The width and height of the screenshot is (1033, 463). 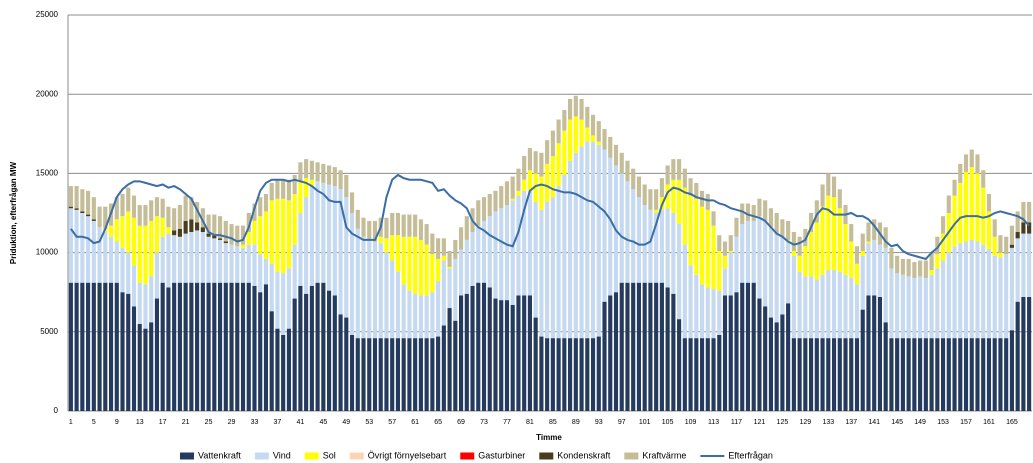 What do you see at coordinates (13, 212) in the screenshot?
I see `y-axis-title: Priduktion, efterfrågan MW` at bounding box center [13, 212].